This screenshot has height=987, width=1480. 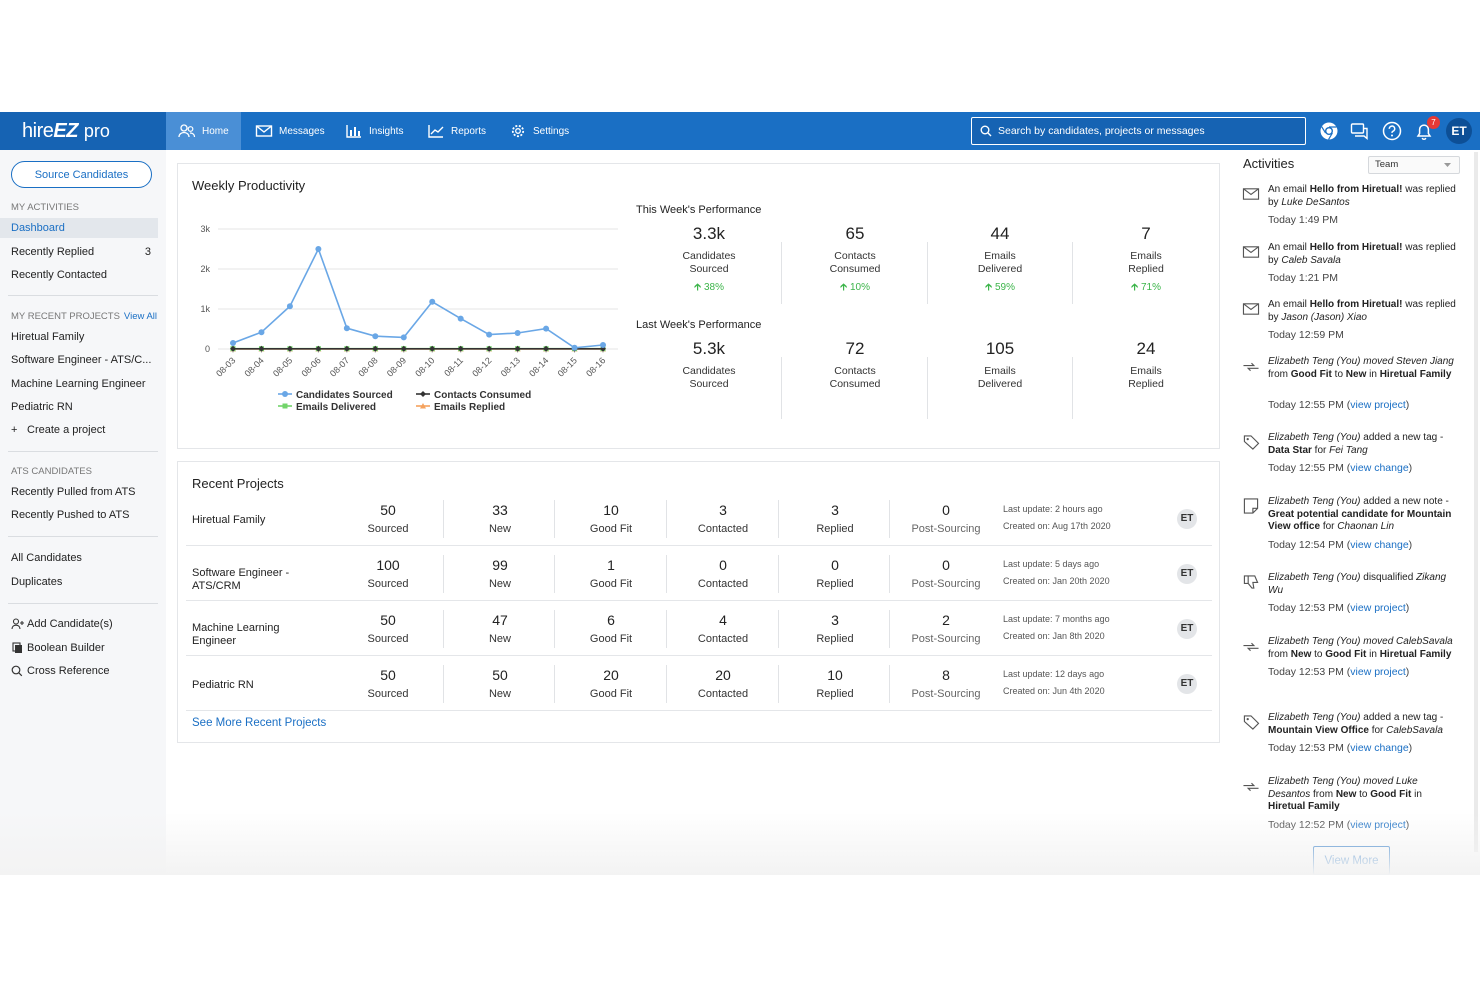 I want to click on project-stat-contacted: 3 Contacted, so click(x=723, y=518).